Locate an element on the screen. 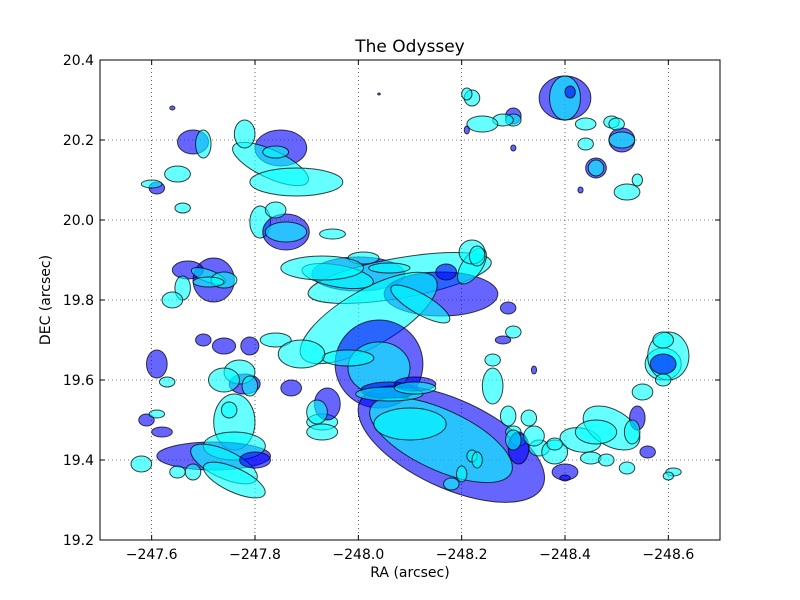 The height and width of the screenshot is (600, 800). x-axis-label: RA (arcsec) is located at coordinates (409, 573).